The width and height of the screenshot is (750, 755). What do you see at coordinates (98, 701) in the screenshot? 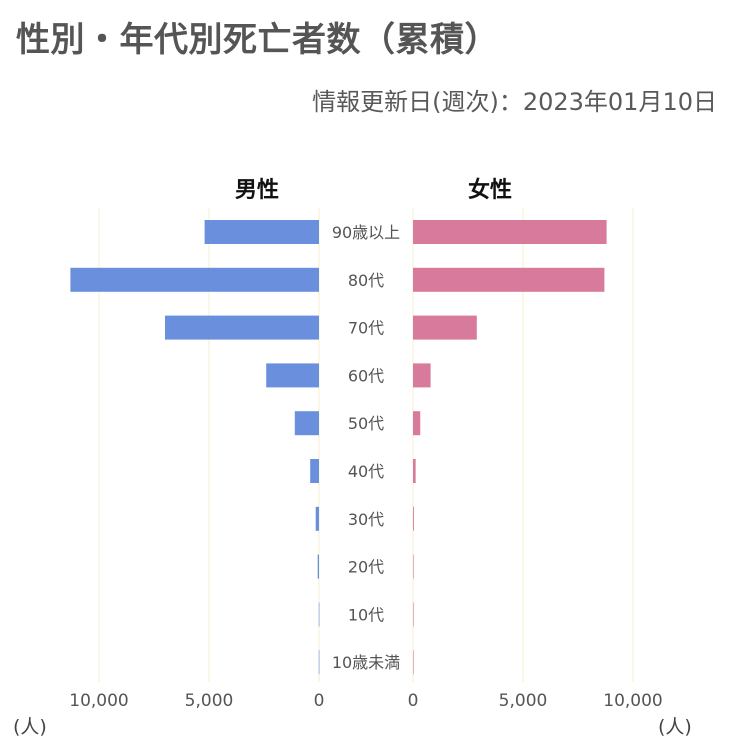
I see `x-tick-label-0: 10,000` at bounding box center [98, 701].